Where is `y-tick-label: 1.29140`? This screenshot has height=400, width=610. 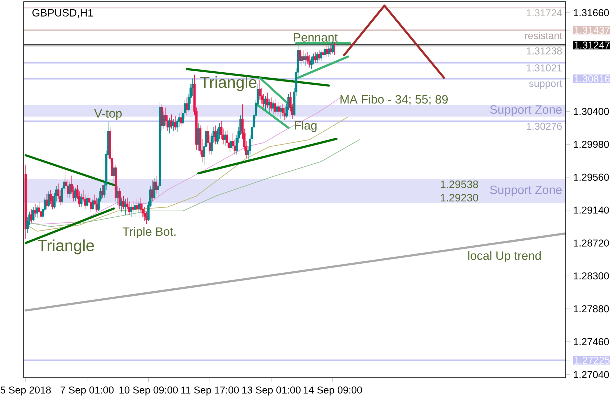
y-tick-label: 1.29140 is located at coordinates (592, 210).